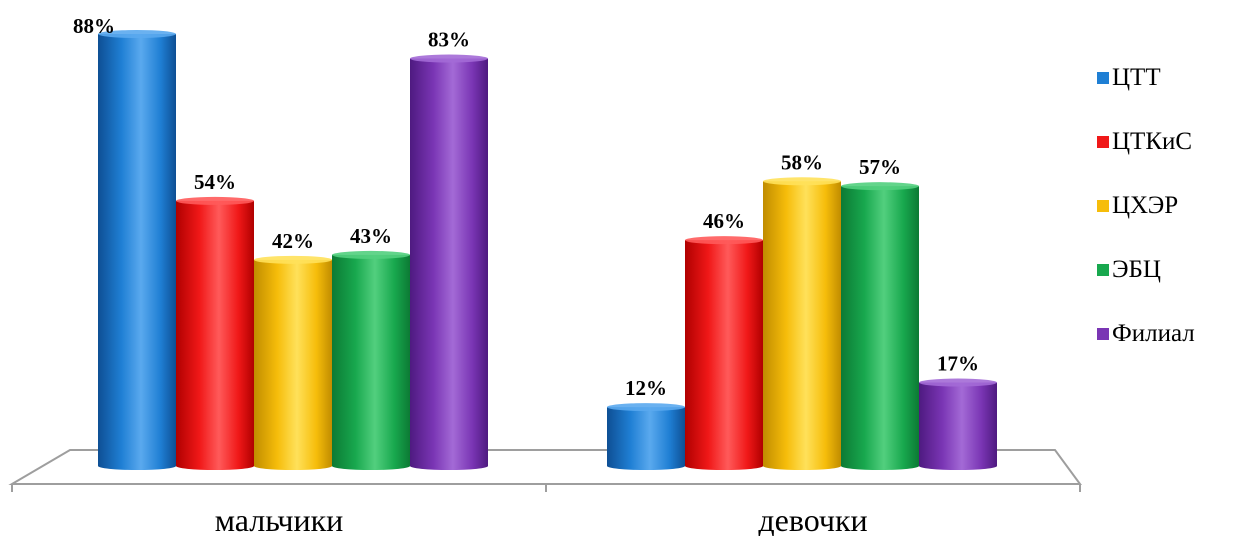 The height and width of the screenshot is (536, 1242). Describe the element at coordinates (94, 26) in the screenshot. I see `data-label: 88%` at that location.